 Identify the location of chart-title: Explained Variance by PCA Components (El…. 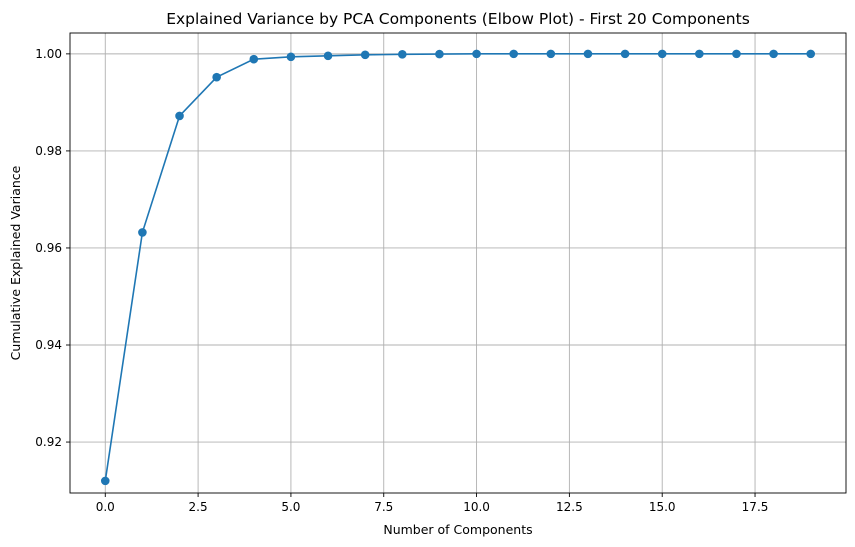
(458, 19).